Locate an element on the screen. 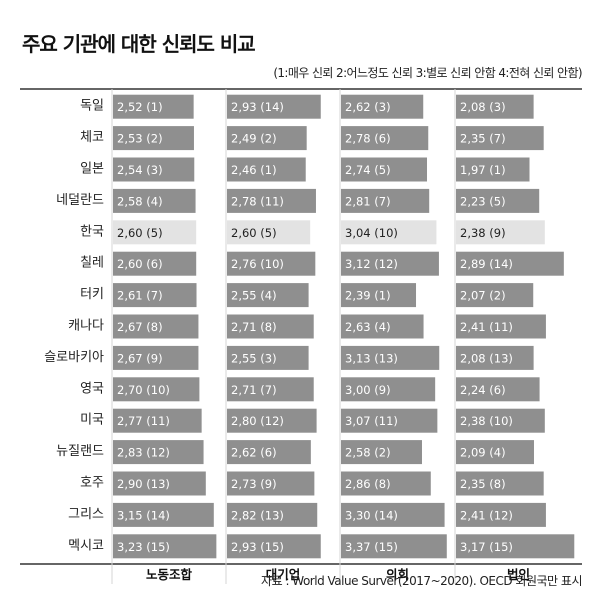 This screenshot has height=605, width=600. bar-value-label: 3,17 (15) is located at coordinates (486, 547).